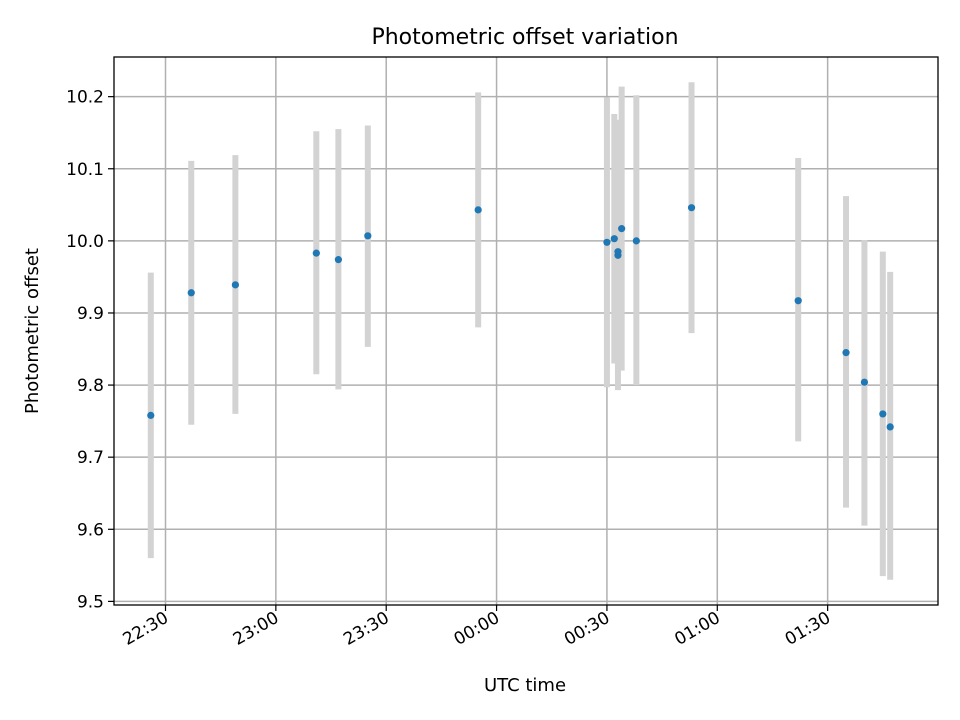  What do you see at coordinates (90, 314) in the screenshot?
I see `y-tick-label: 9.9` at bounding box center [90, 314].